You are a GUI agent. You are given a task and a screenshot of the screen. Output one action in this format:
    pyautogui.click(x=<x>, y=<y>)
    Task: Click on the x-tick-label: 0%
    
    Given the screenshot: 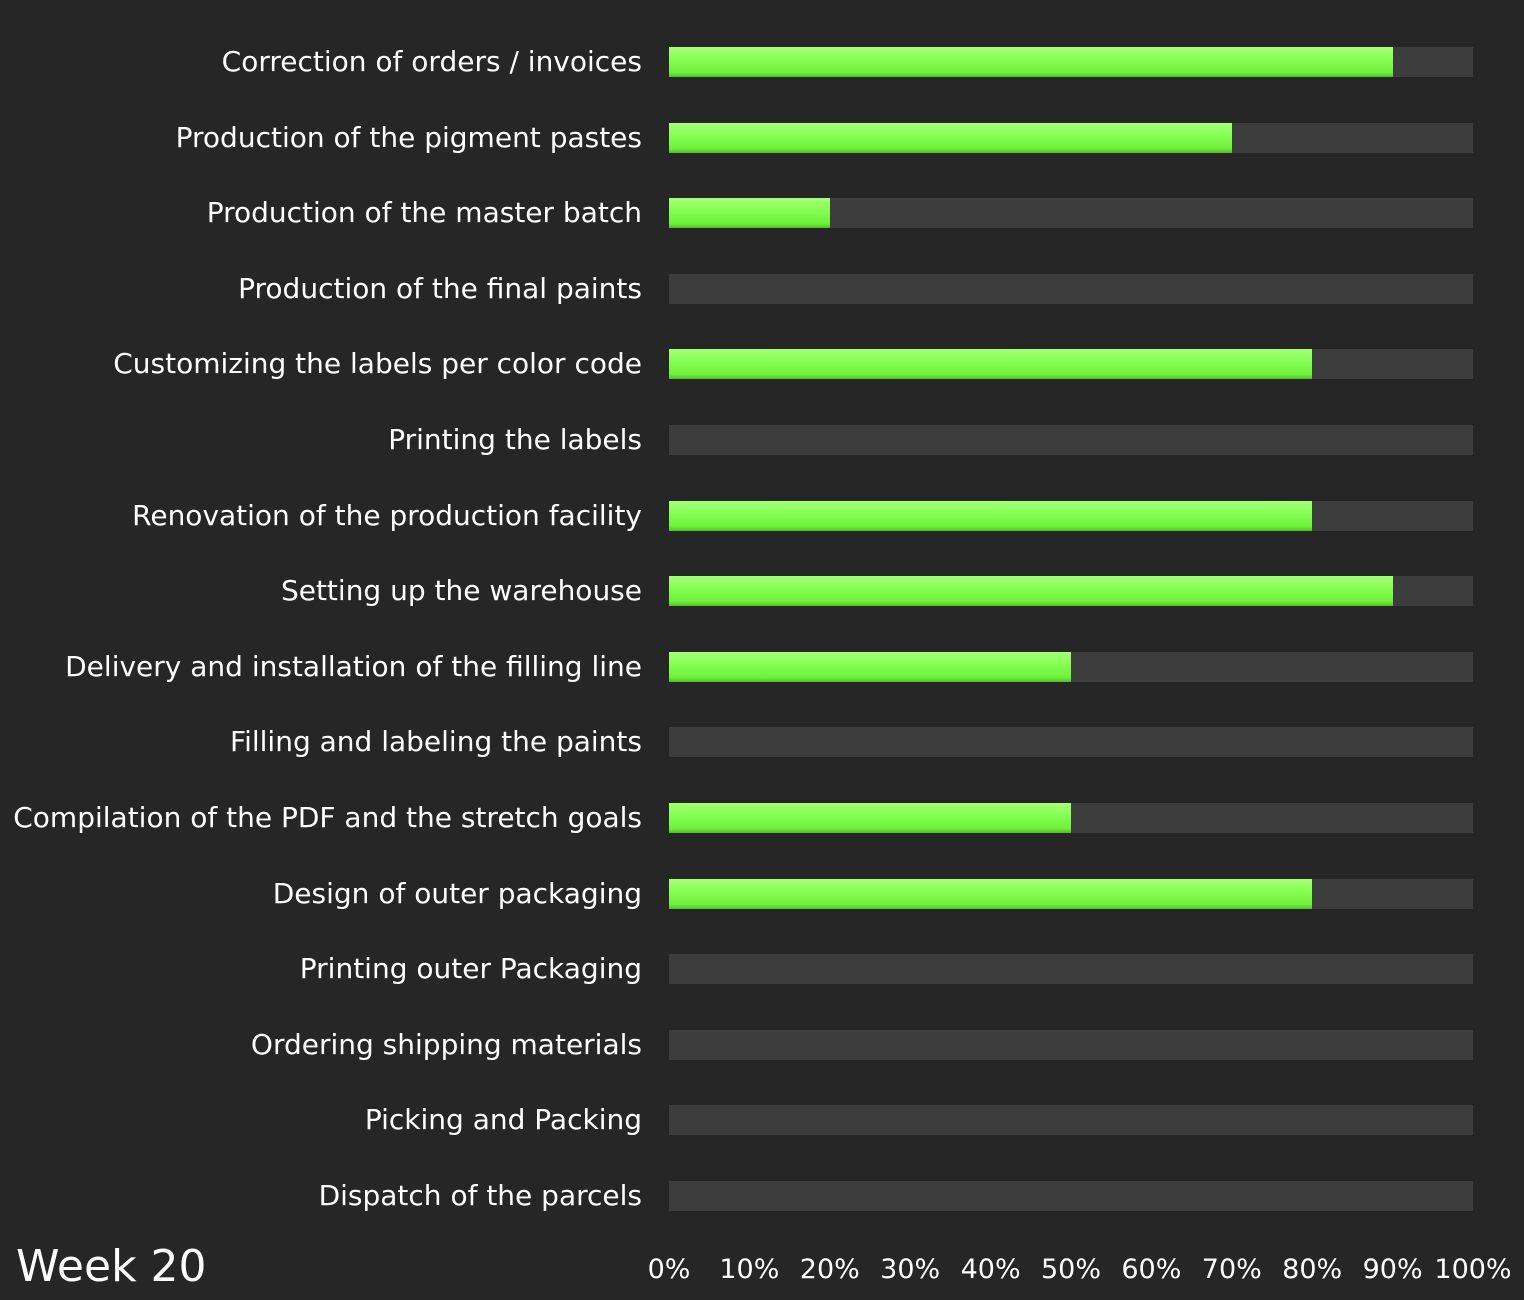 What is the action you would take?
    pyautogui.click(x=669, y=1269)
    